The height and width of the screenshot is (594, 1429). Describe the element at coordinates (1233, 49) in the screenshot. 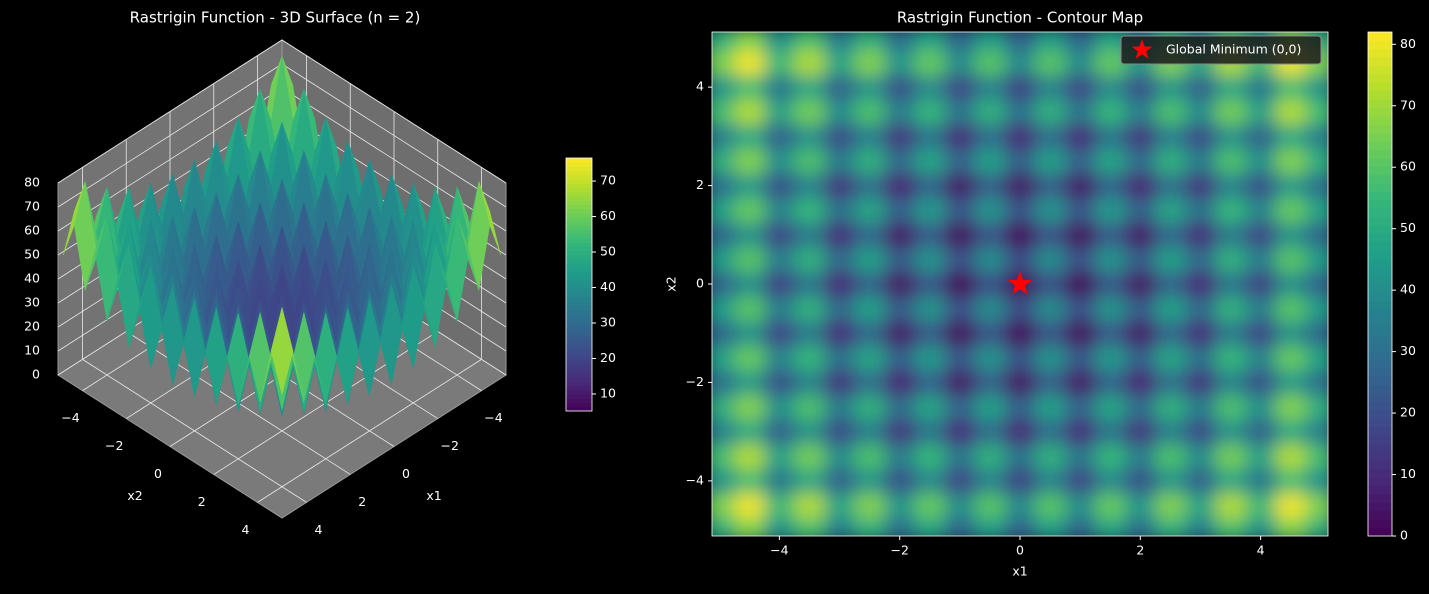

I see `legend-label: Global Minimum (0,0)` at that location.